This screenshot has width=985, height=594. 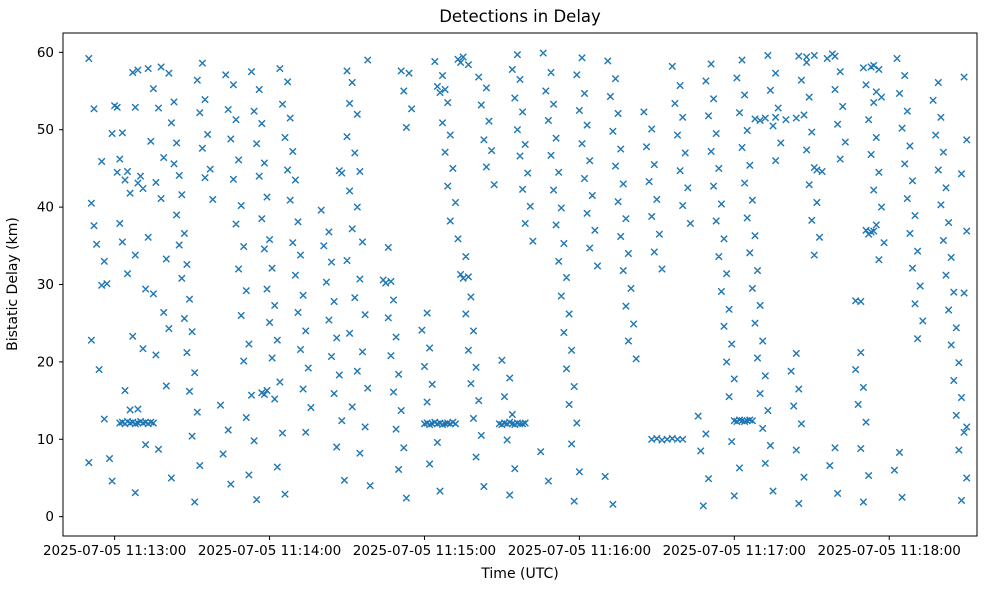 What do you see at coordinates (519, 574) in the screenshot?
I see `x-axis-label: Time (UTC)` at bounding box center [519, 574].